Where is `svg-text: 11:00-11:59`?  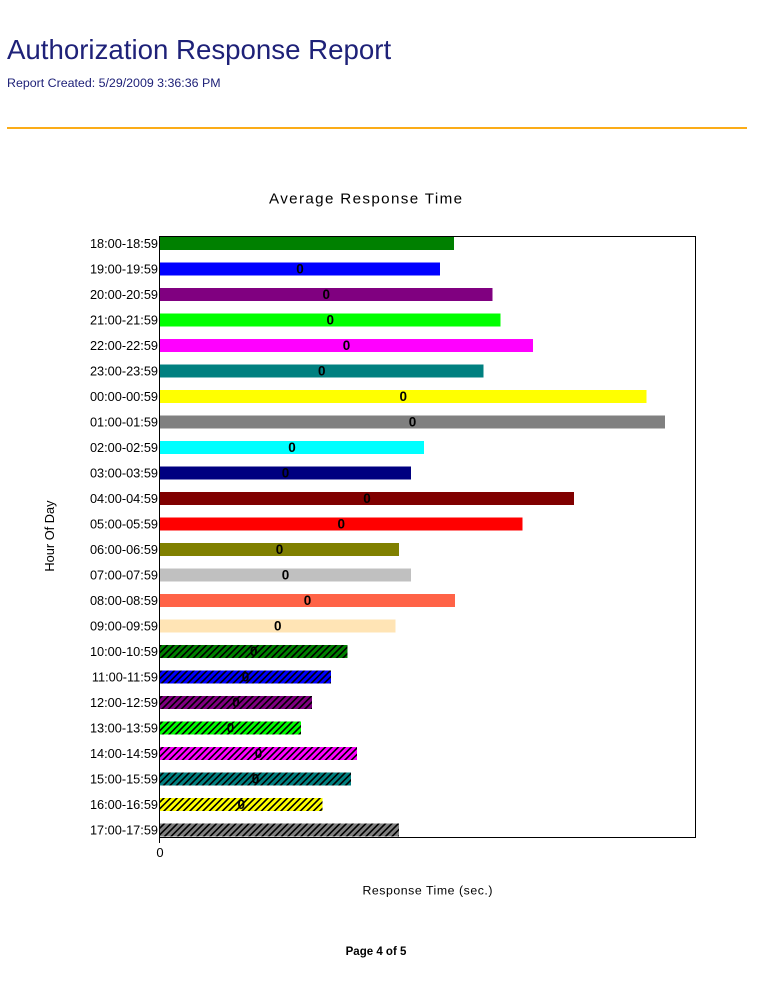 svg-text: 11:00-11:59 is located at coordinates (125, 676).